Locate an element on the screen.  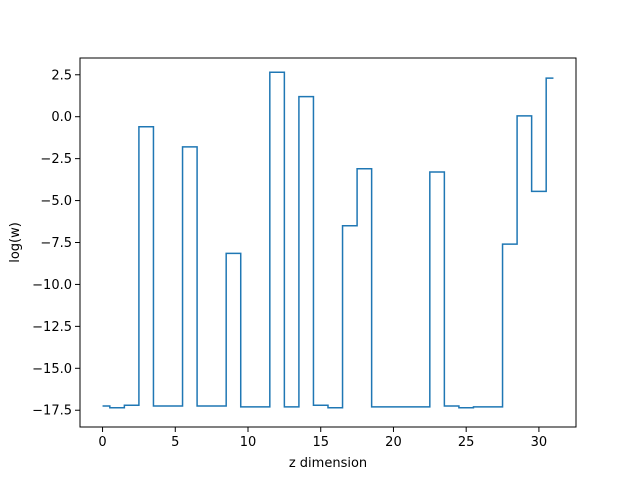
x-axis-label: z dimension is located at coordinates (328, 463).